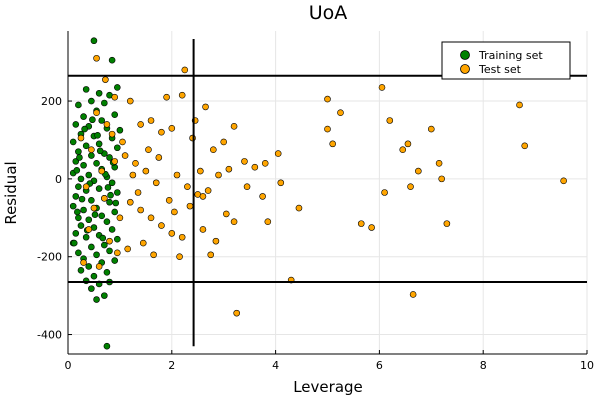 This screenshot has height=400, width=600. Describe the element at coordinates (49, 335) in the screenshot. I see `y-tick-label: -400` at that location.